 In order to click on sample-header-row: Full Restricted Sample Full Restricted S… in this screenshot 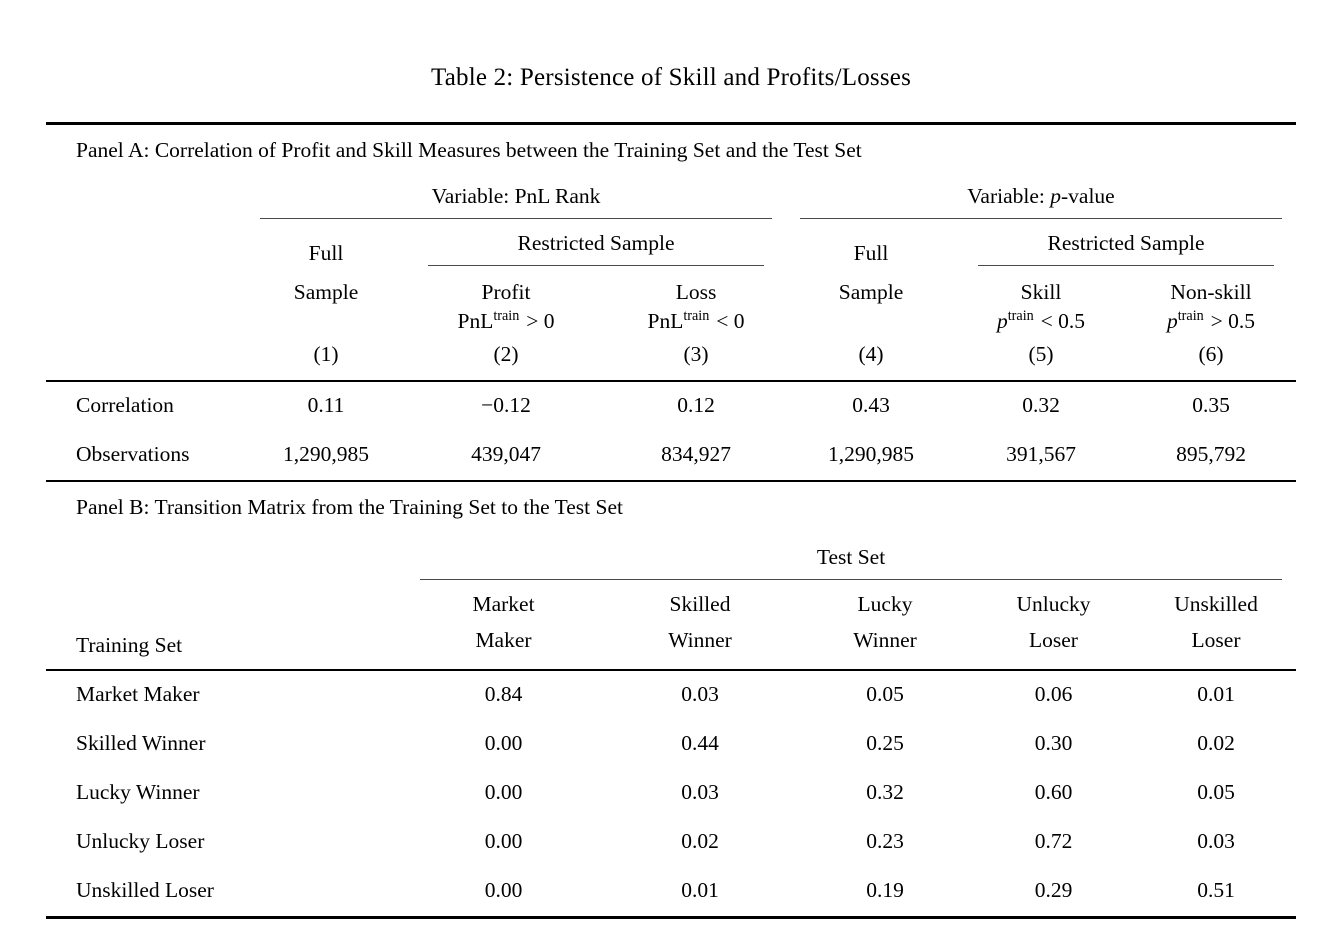, I will do `click(671, 242)`.